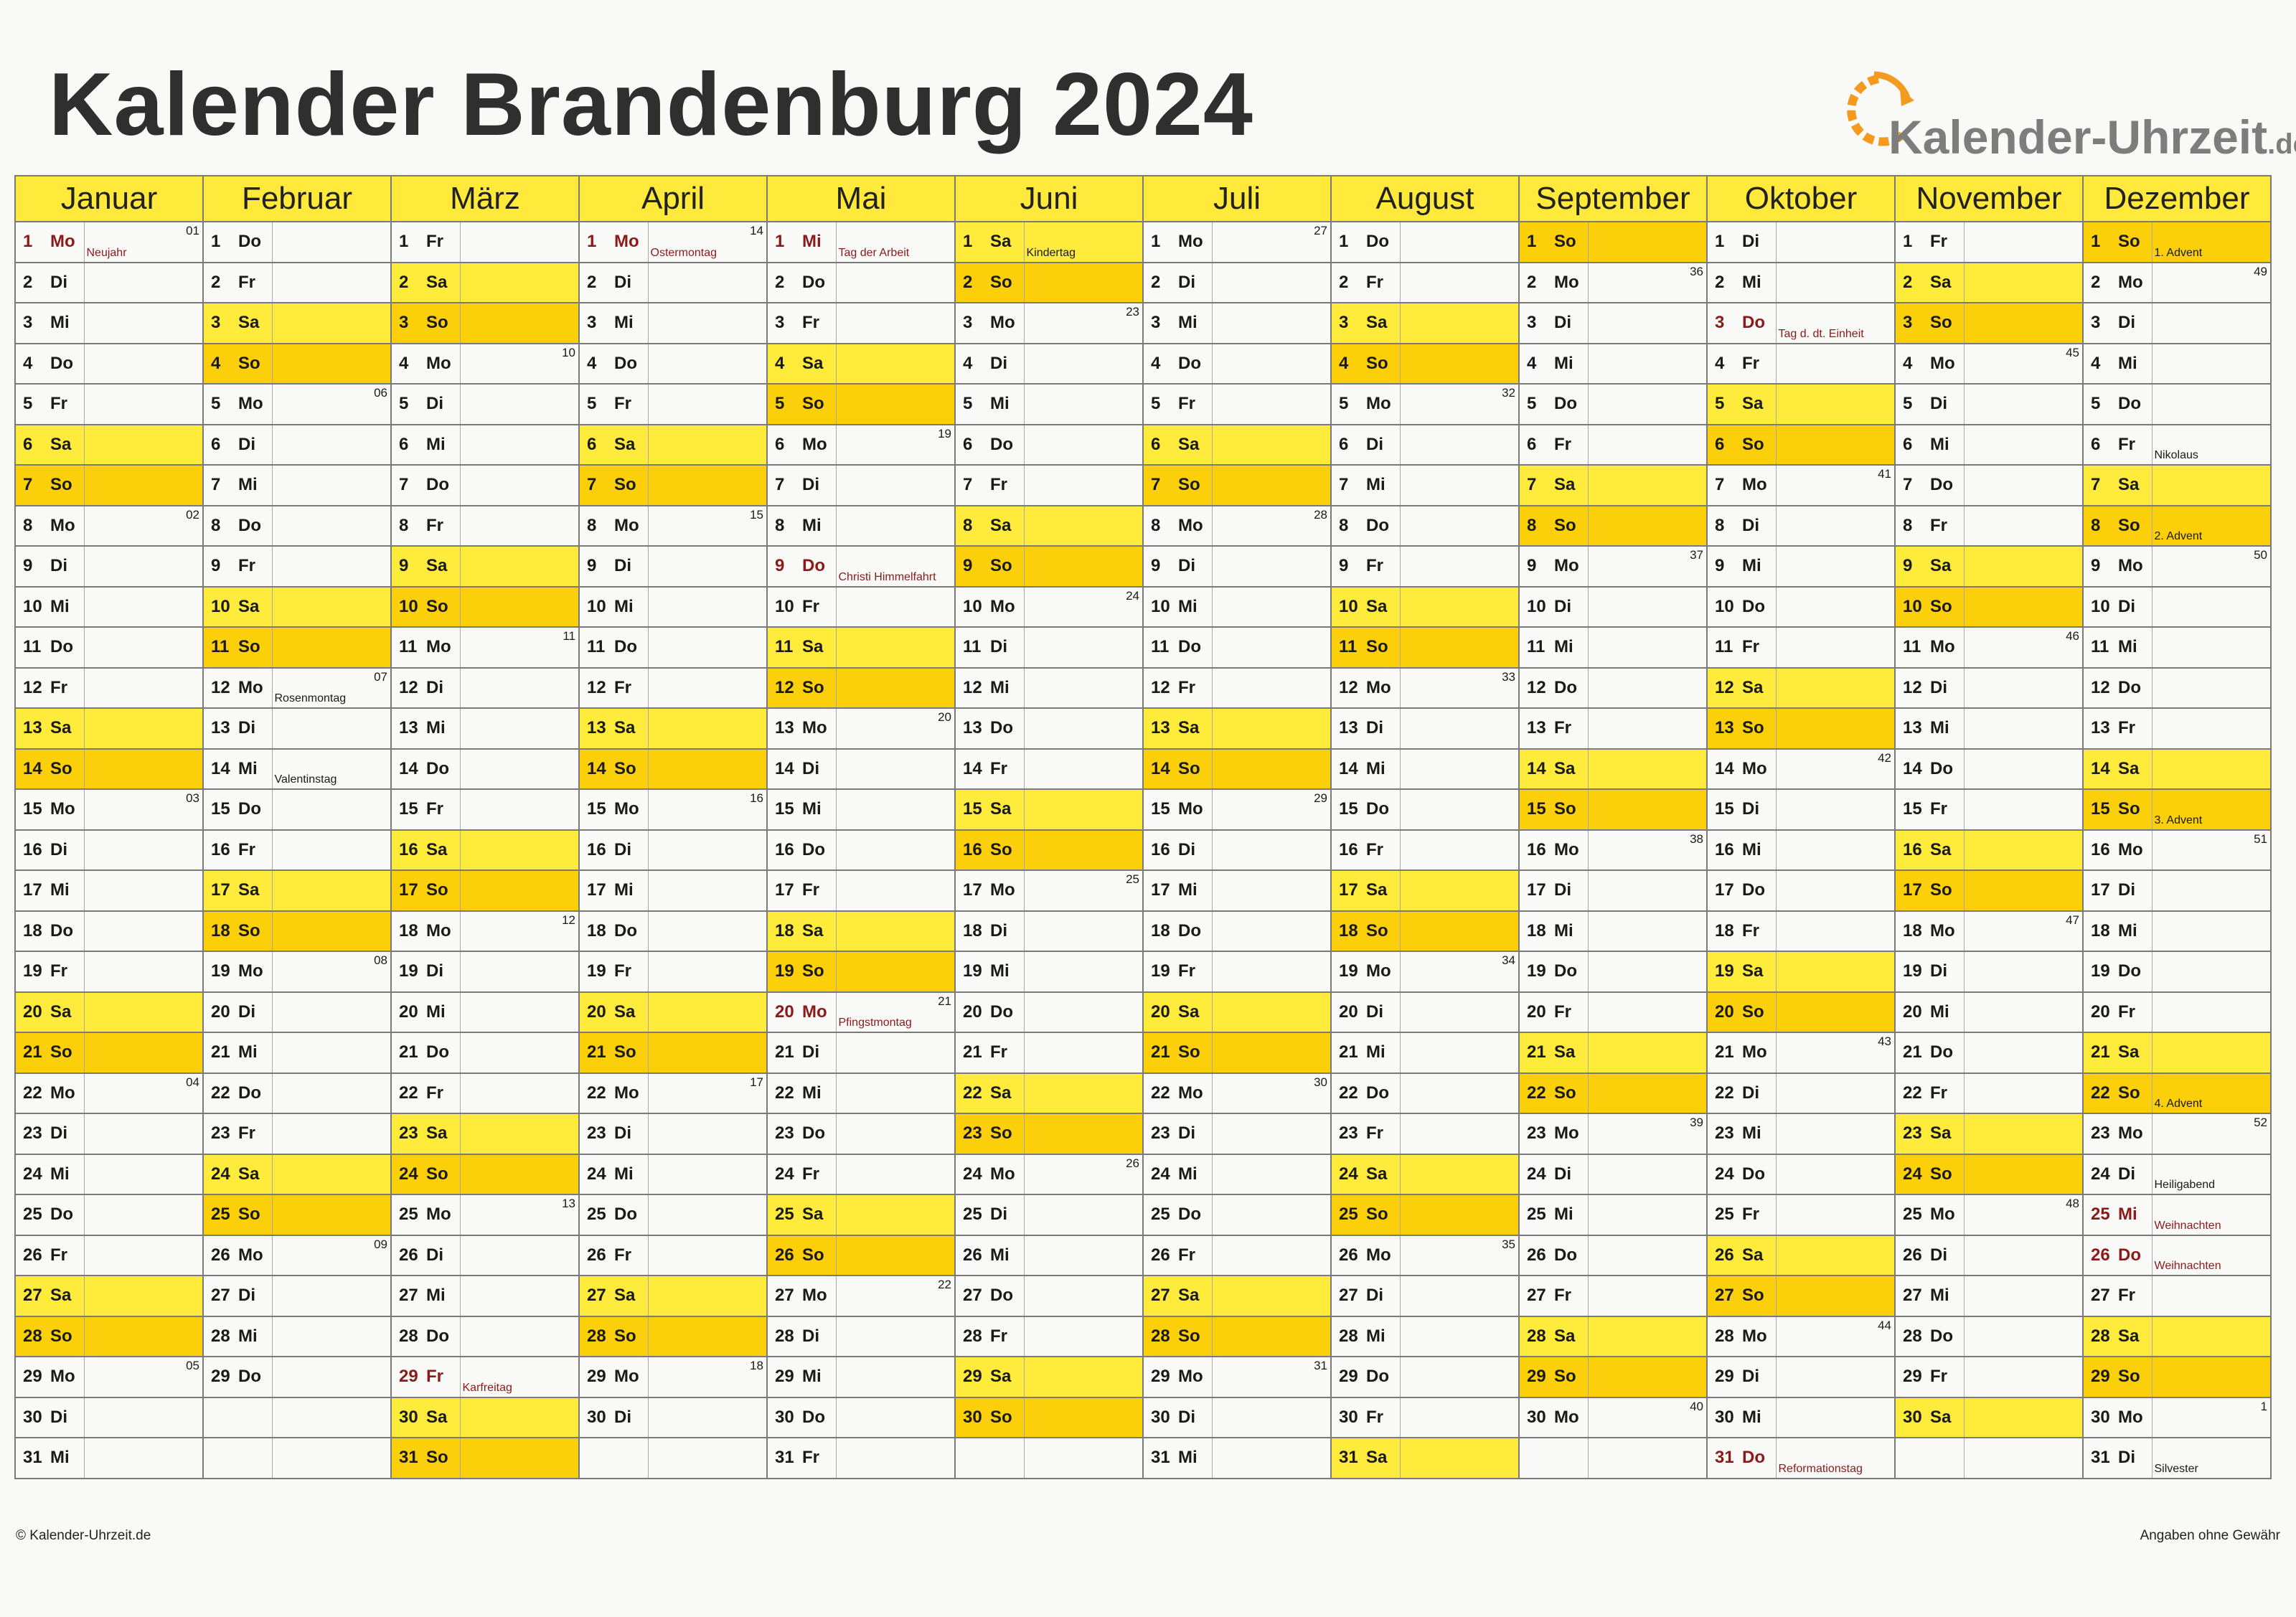 This screenshot has width=2296, height=1617. I want to click on day-cell: 28 Di, so click(802, 1336).